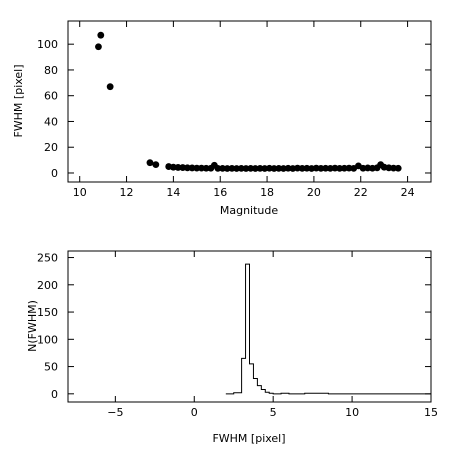 Image resolution: width=453 pixels, height=453 pixels. I want to click on histogram-x-tick-label: −5, so click(115, 412).